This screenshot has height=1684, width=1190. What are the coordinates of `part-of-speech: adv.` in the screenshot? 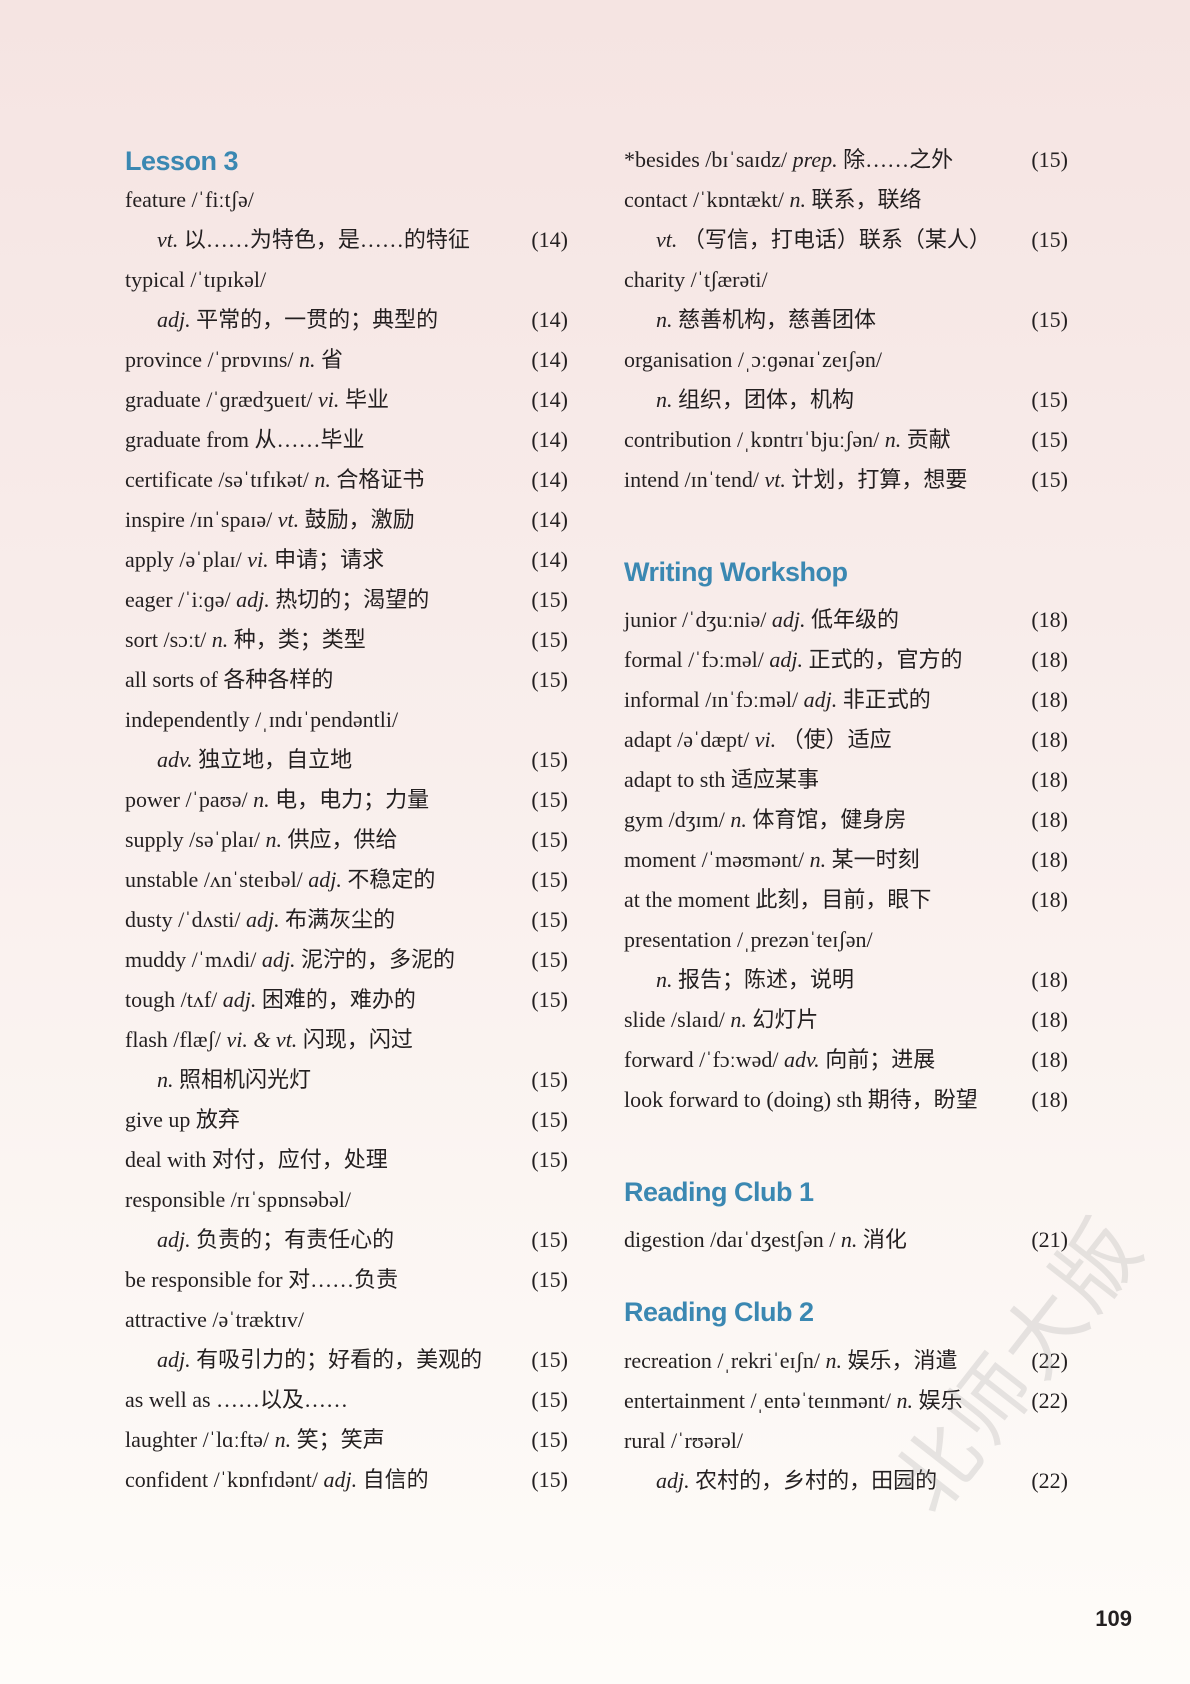 It's located at (802, 1059).